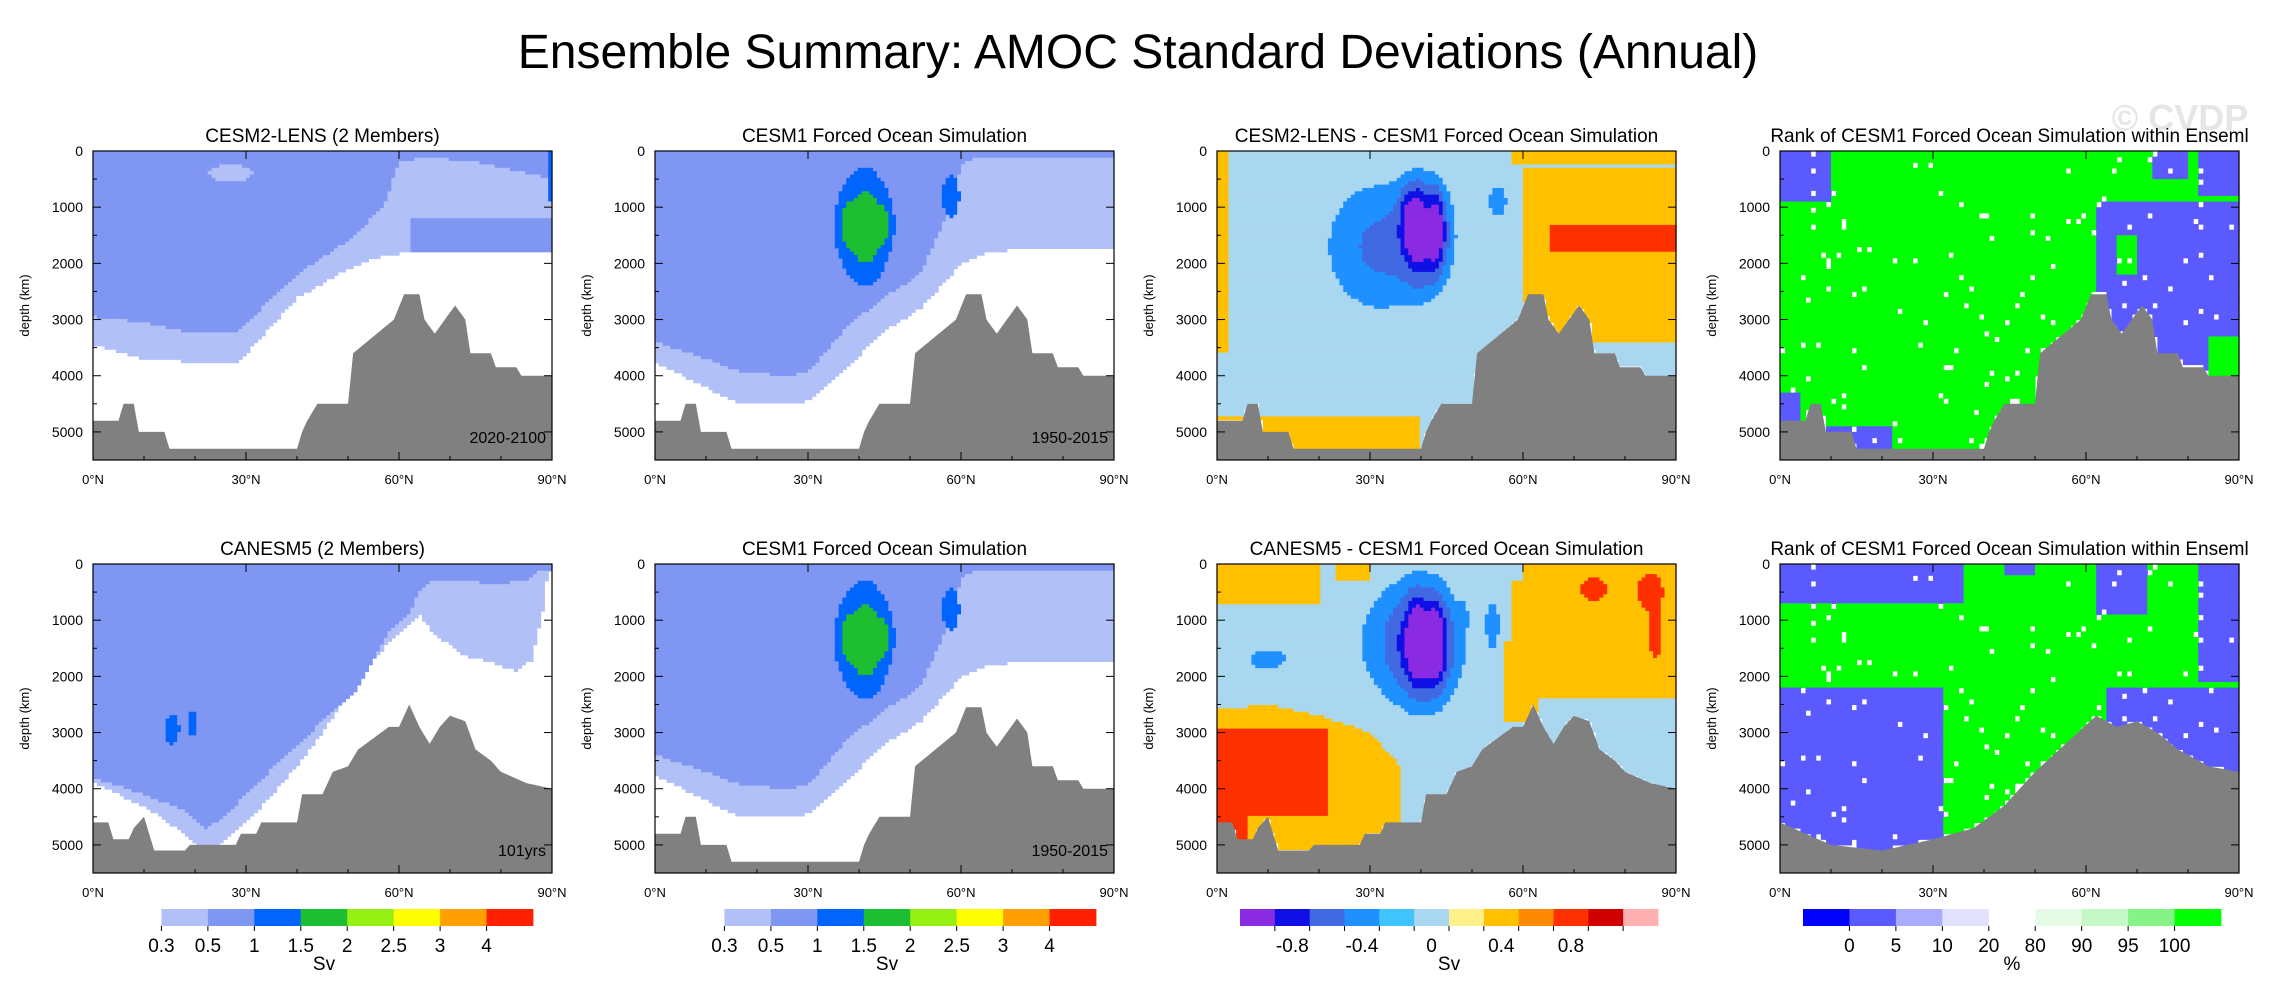 This screenshot has height=1001, width=2277. Describe the element at coordinates (1988, 946) in the screenshot. I see `colorbar-label: 20` at that location.